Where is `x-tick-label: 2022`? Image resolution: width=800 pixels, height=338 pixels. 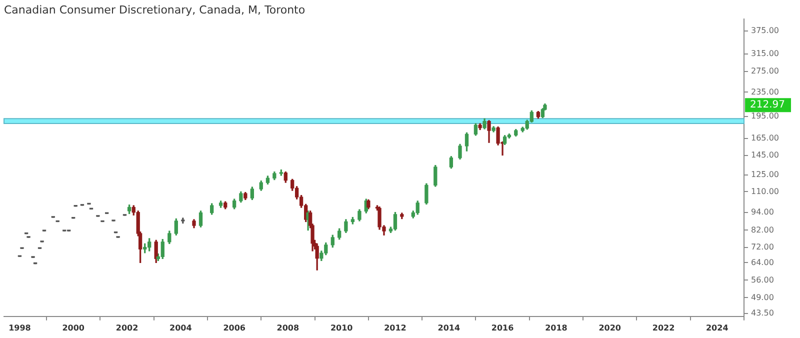 x-tick-label: 2022 is located at coordinates (663, 327).